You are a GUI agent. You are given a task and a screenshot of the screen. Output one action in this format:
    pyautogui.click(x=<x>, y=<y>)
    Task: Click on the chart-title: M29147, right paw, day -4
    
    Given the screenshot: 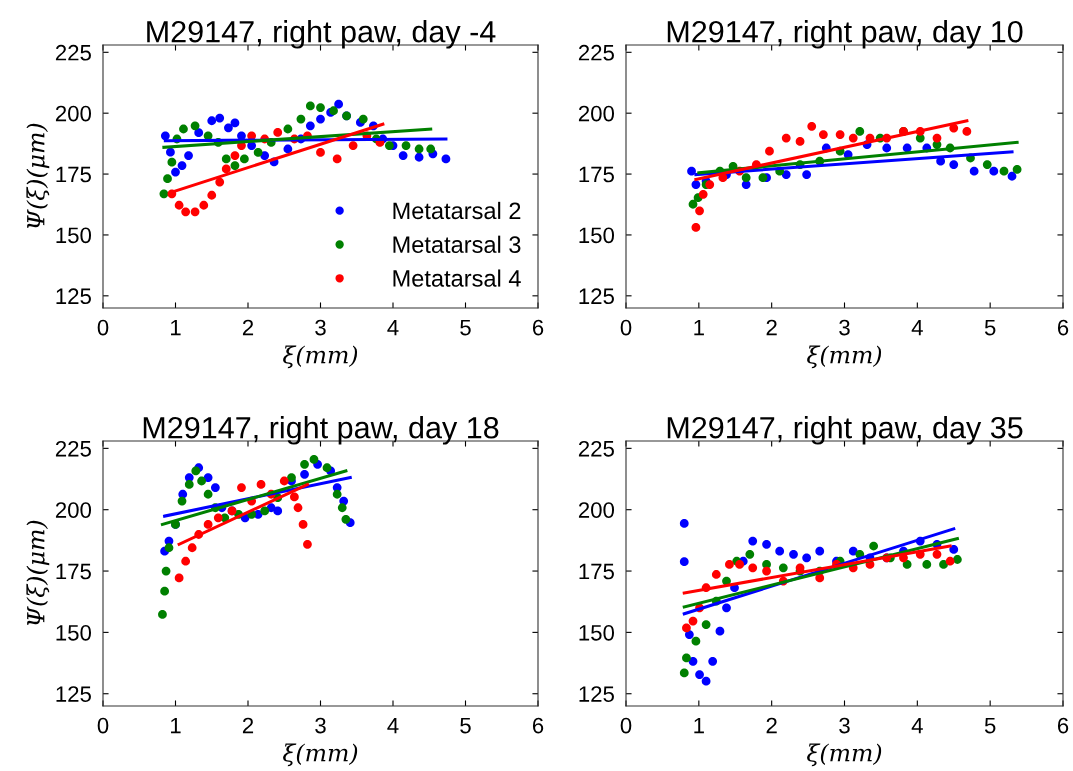 What is the action you would take?
    pyautogui.click(x=321, y=34)
    